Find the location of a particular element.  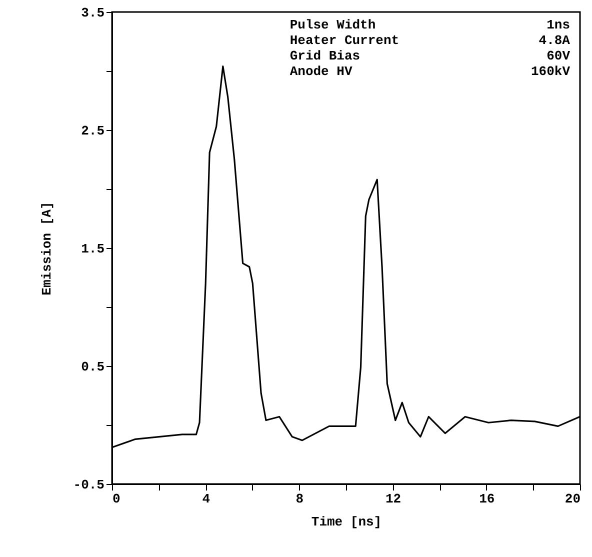

x-tick-label: 8 is located at coordinates (300, 499).